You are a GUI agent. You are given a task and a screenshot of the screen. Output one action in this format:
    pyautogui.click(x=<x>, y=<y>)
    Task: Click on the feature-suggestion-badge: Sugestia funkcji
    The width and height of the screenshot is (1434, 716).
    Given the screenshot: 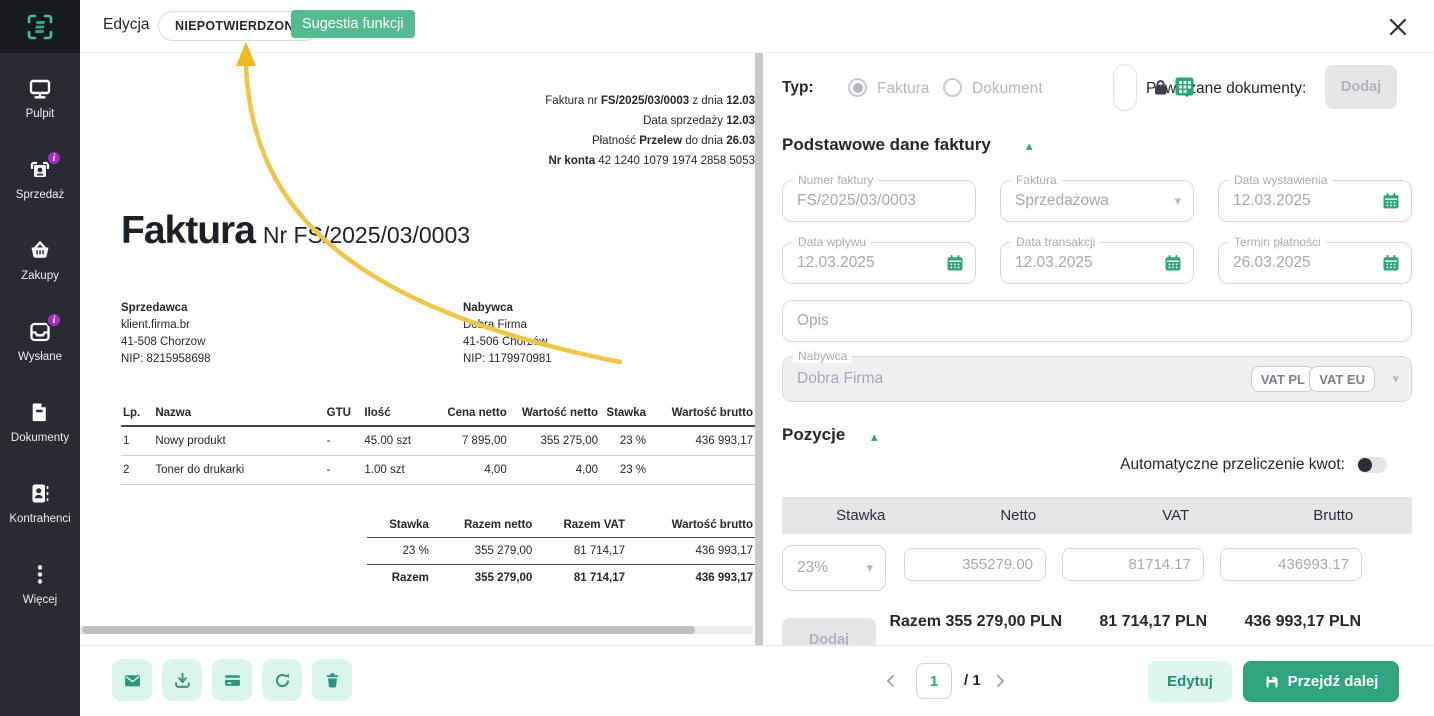 What is the action you would take?
    pyautogui.click(x=353, y=24)
    